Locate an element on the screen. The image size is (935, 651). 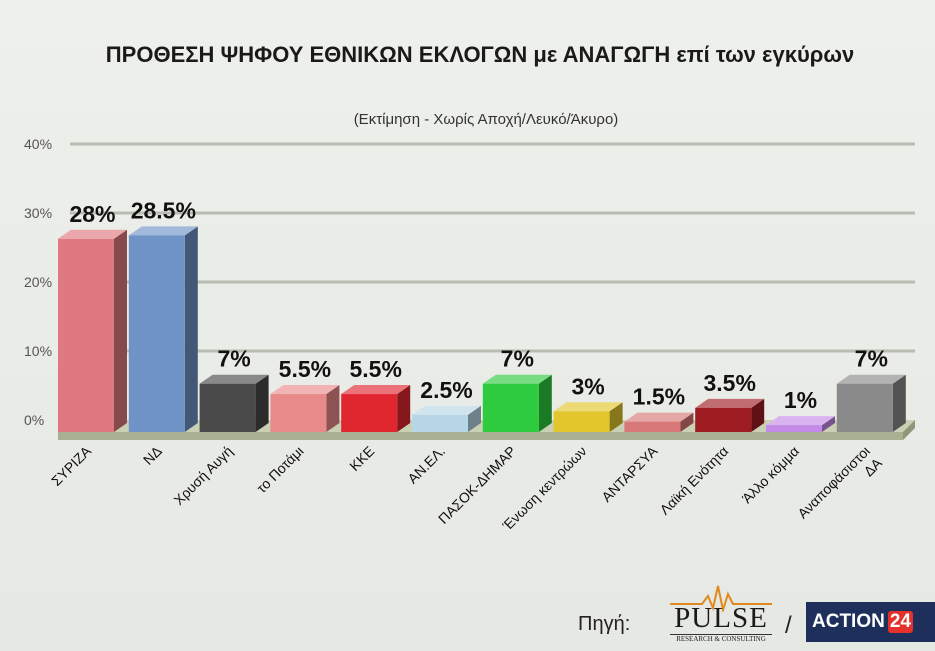
x-tick-label: Χρυσή Αυγή is located at coordinates (202, 475).